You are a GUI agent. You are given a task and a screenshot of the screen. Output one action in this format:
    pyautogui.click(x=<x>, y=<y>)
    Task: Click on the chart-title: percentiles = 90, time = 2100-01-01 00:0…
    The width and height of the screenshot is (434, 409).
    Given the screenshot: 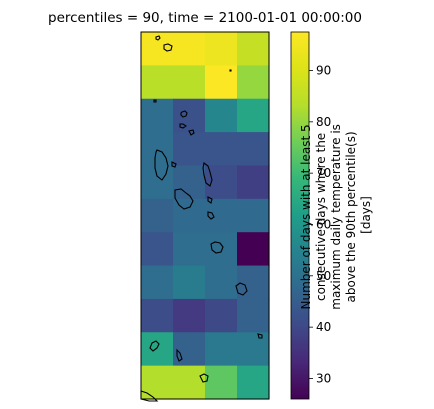 What is the action you would take?
    pyautogui.click(x=205, y=18)
    